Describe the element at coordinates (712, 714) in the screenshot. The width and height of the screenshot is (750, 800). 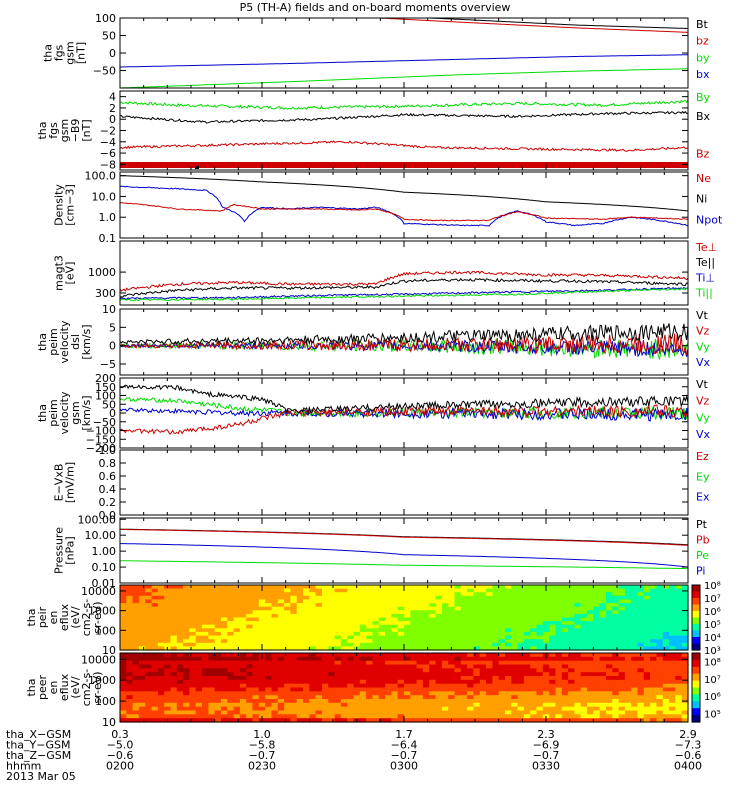
I see `colorbar-label: 10⁵` at that location.